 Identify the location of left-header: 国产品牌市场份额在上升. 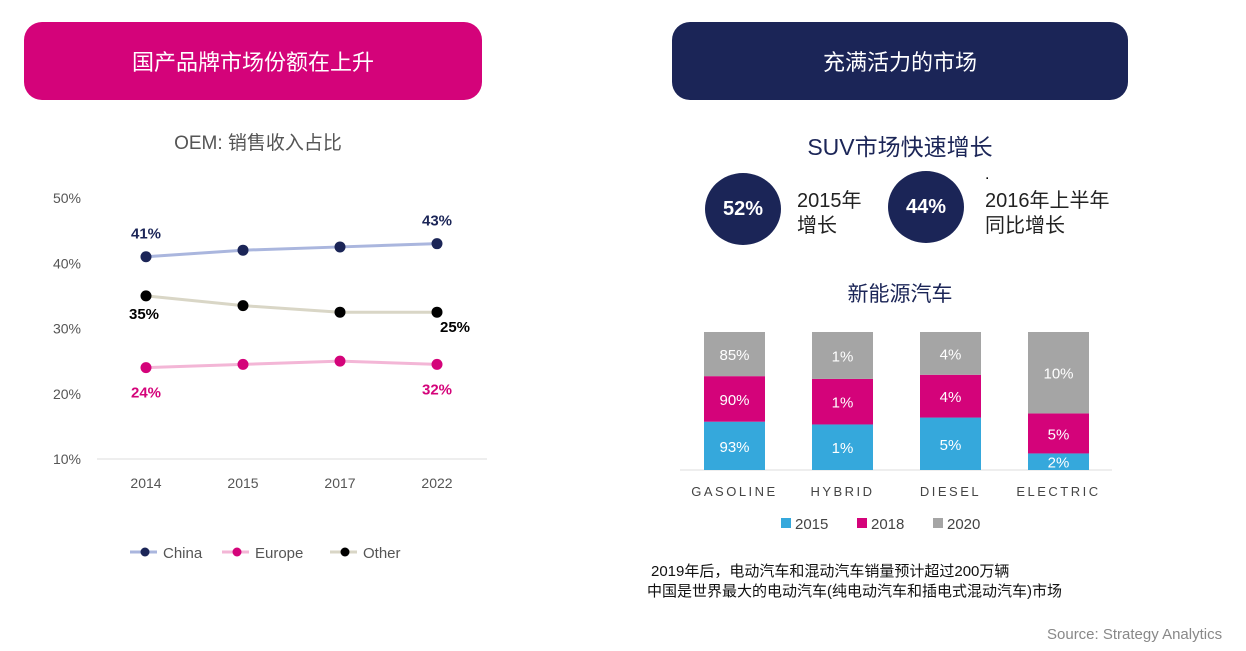
(253, 61).